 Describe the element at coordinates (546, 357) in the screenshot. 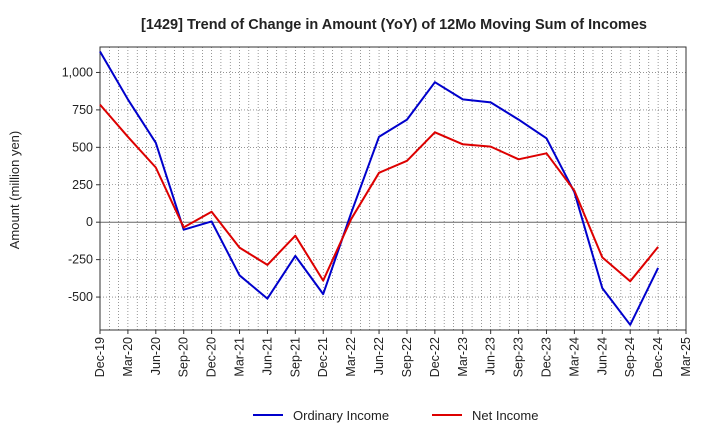

I see `x-tick-label: Dec-23` at that location.